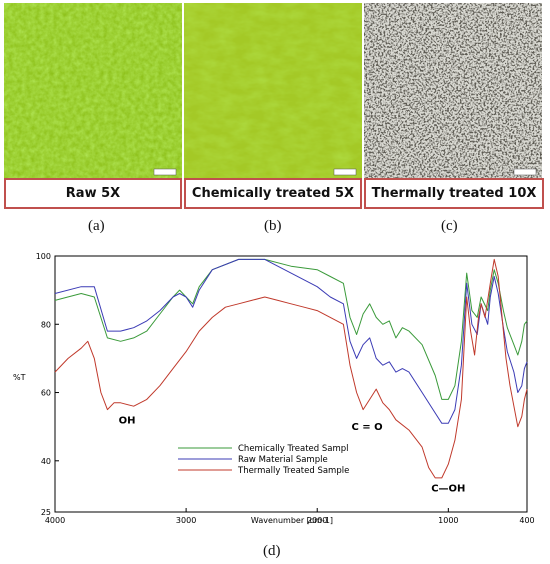 The image size is (550, 564). I want to click on y-tick-label: 80, so click(46, 324).